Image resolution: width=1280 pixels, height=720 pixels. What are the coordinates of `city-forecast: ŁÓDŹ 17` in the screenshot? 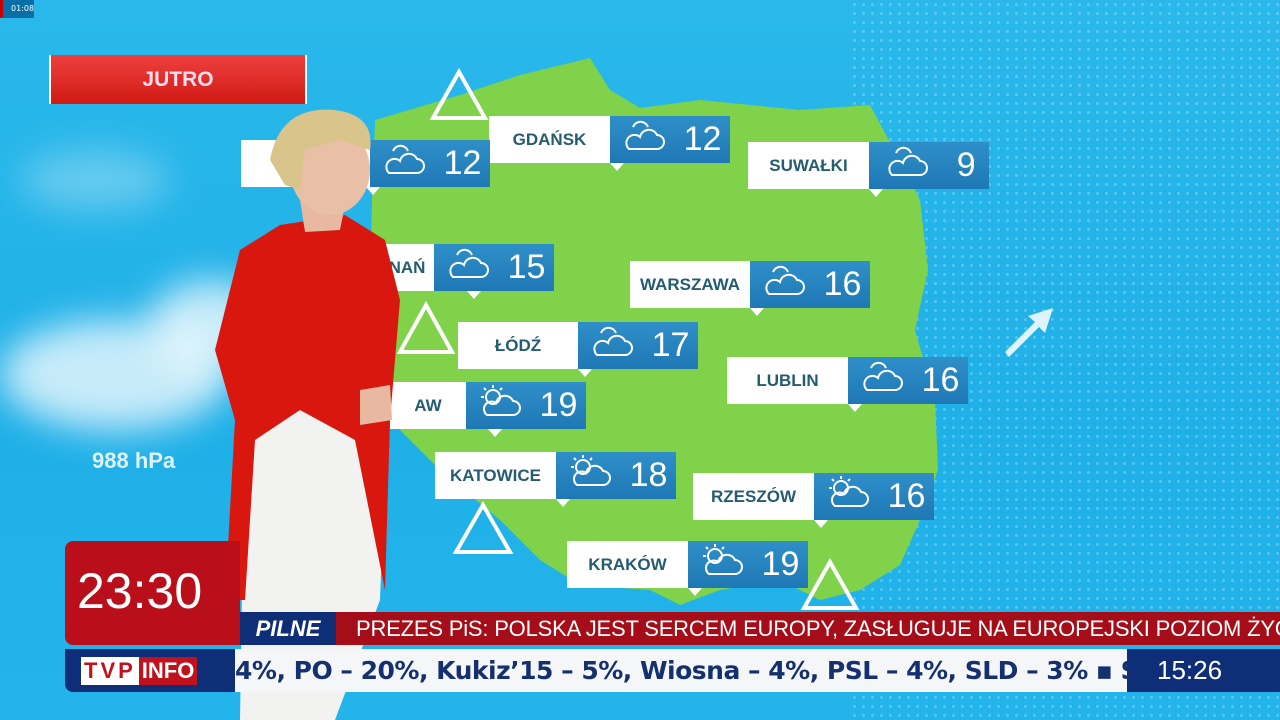 It's located at (578, 349).